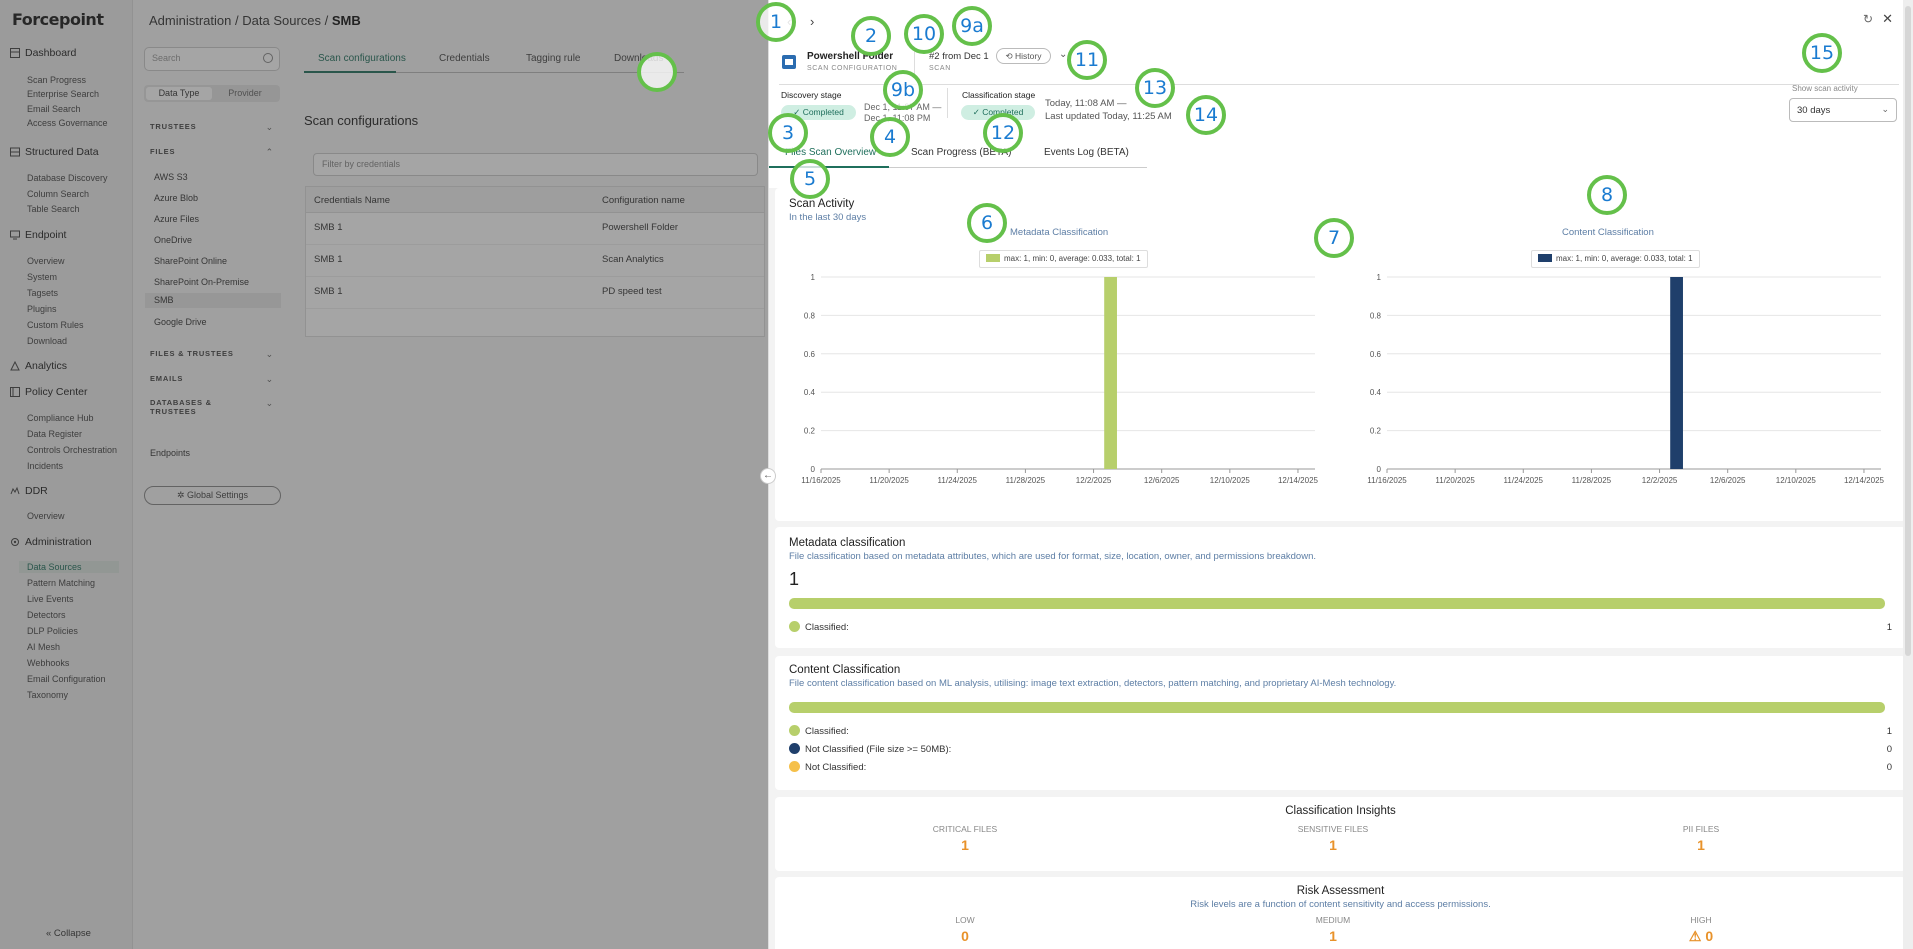 The image size is (1913, 949). I want to click on nav-item-compliance-hub: Compliance Hub, so click(60, 418).